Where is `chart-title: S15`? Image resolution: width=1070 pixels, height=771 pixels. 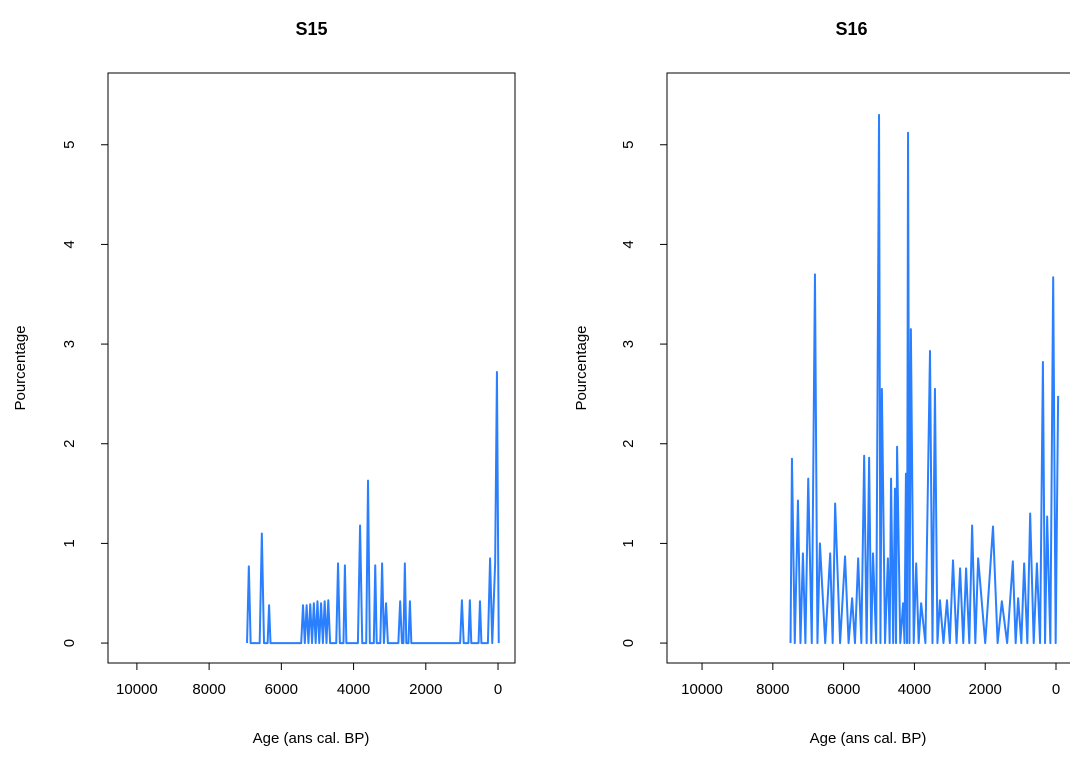
chart-title: S15 is located at coordinates (311, 29).